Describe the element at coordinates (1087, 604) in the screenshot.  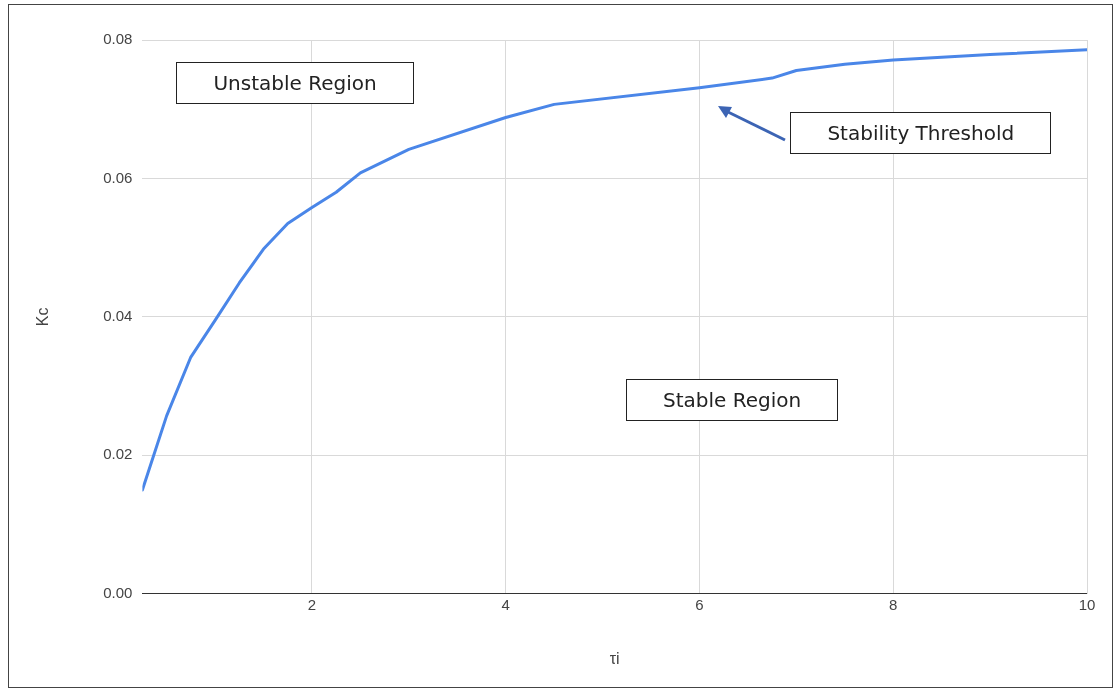
I see `x-tick-label: 10` at that location.